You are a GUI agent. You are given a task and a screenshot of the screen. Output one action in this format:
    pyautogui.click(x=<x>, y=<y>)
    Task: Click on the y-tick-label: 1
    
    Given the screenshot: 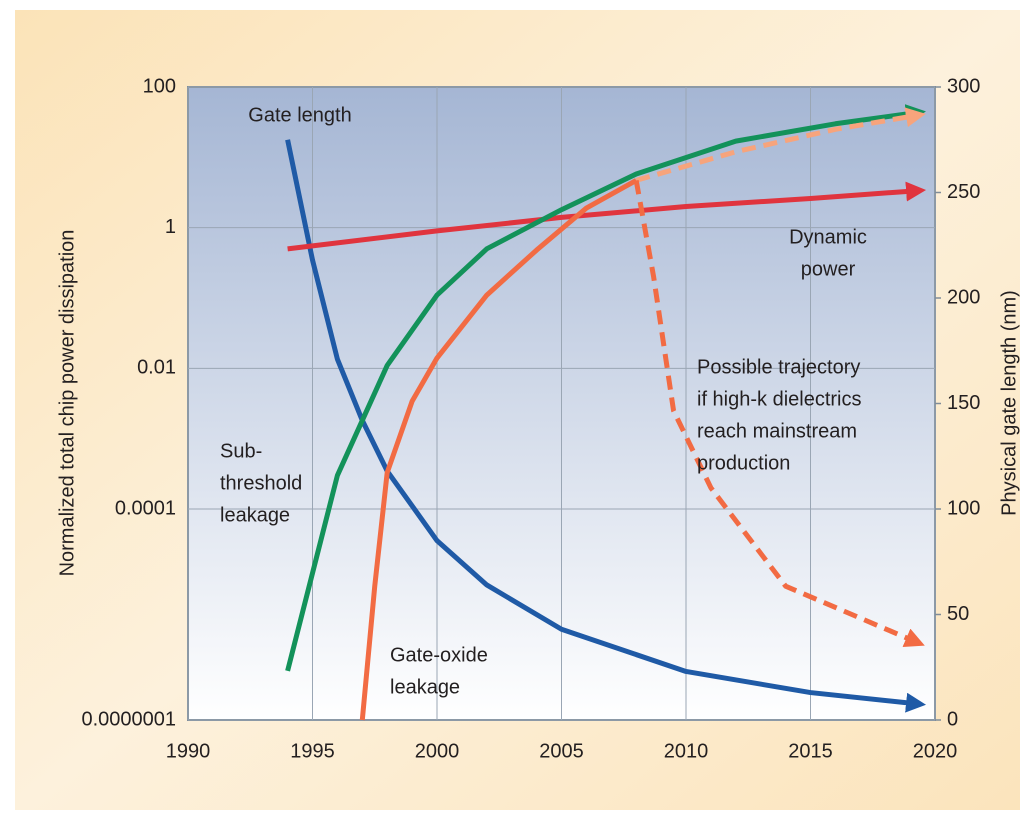 What is the action you would take?
    pyautogui.click(x=170, y=227)
    